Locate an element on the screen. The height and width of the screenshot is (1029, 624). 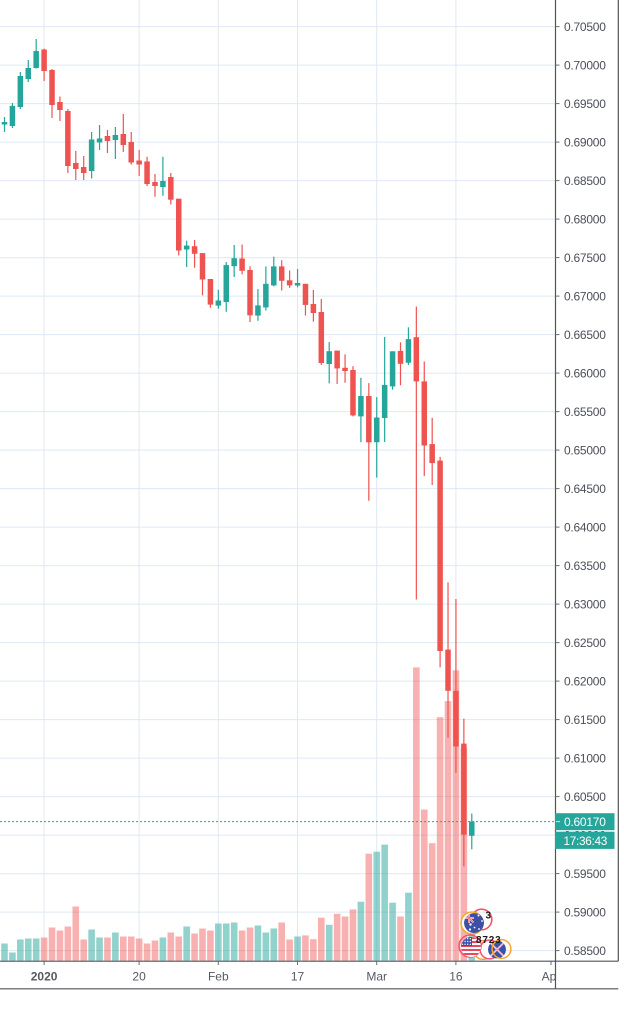
svg-text: 16 is located at coordinates (456, 977).